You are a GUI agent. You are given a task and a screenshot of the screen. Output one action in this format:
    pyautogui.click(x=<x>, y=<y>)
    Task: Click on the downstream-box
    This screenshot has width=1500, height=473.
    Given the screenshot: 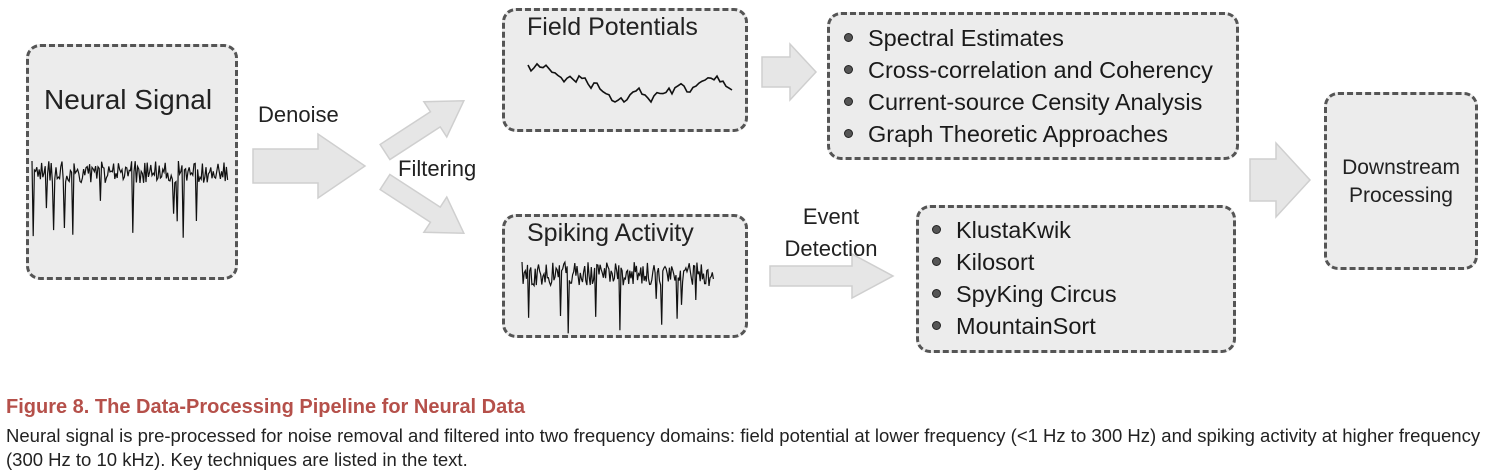 What is the action you would take?
    pyautogui.click(x=1401, y=181)
    